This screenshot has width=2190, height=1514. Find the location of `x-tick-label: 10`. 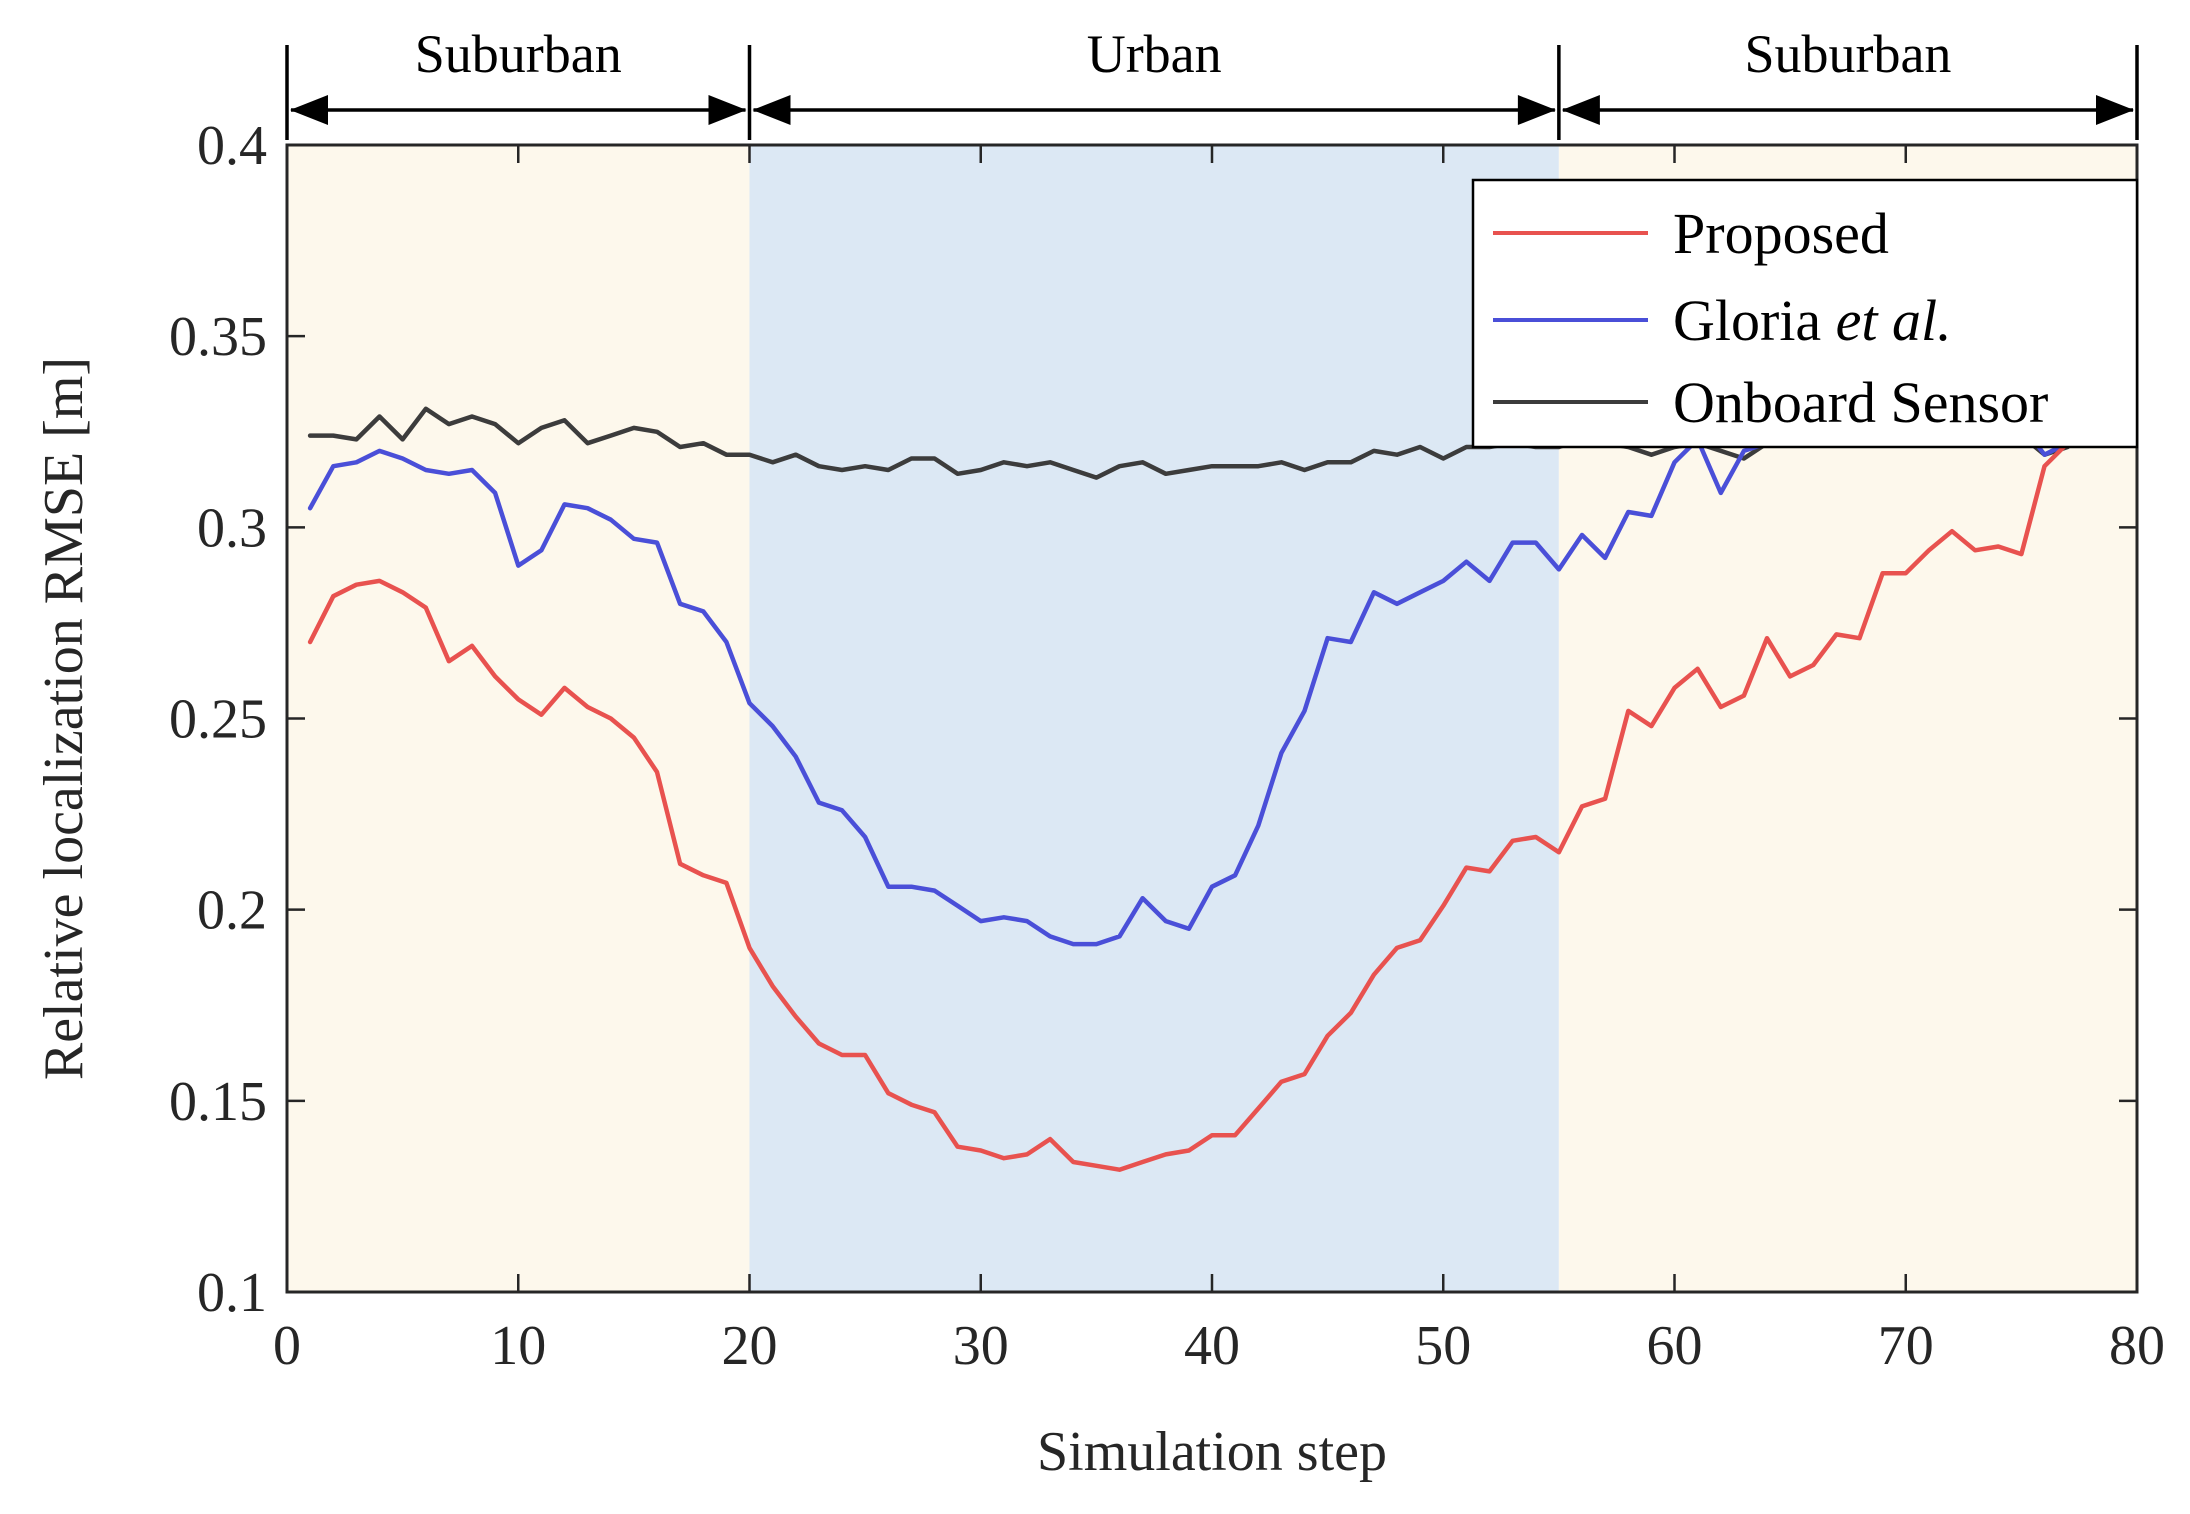

x-tick-label: 10 is located at coordinates (518, 1346).